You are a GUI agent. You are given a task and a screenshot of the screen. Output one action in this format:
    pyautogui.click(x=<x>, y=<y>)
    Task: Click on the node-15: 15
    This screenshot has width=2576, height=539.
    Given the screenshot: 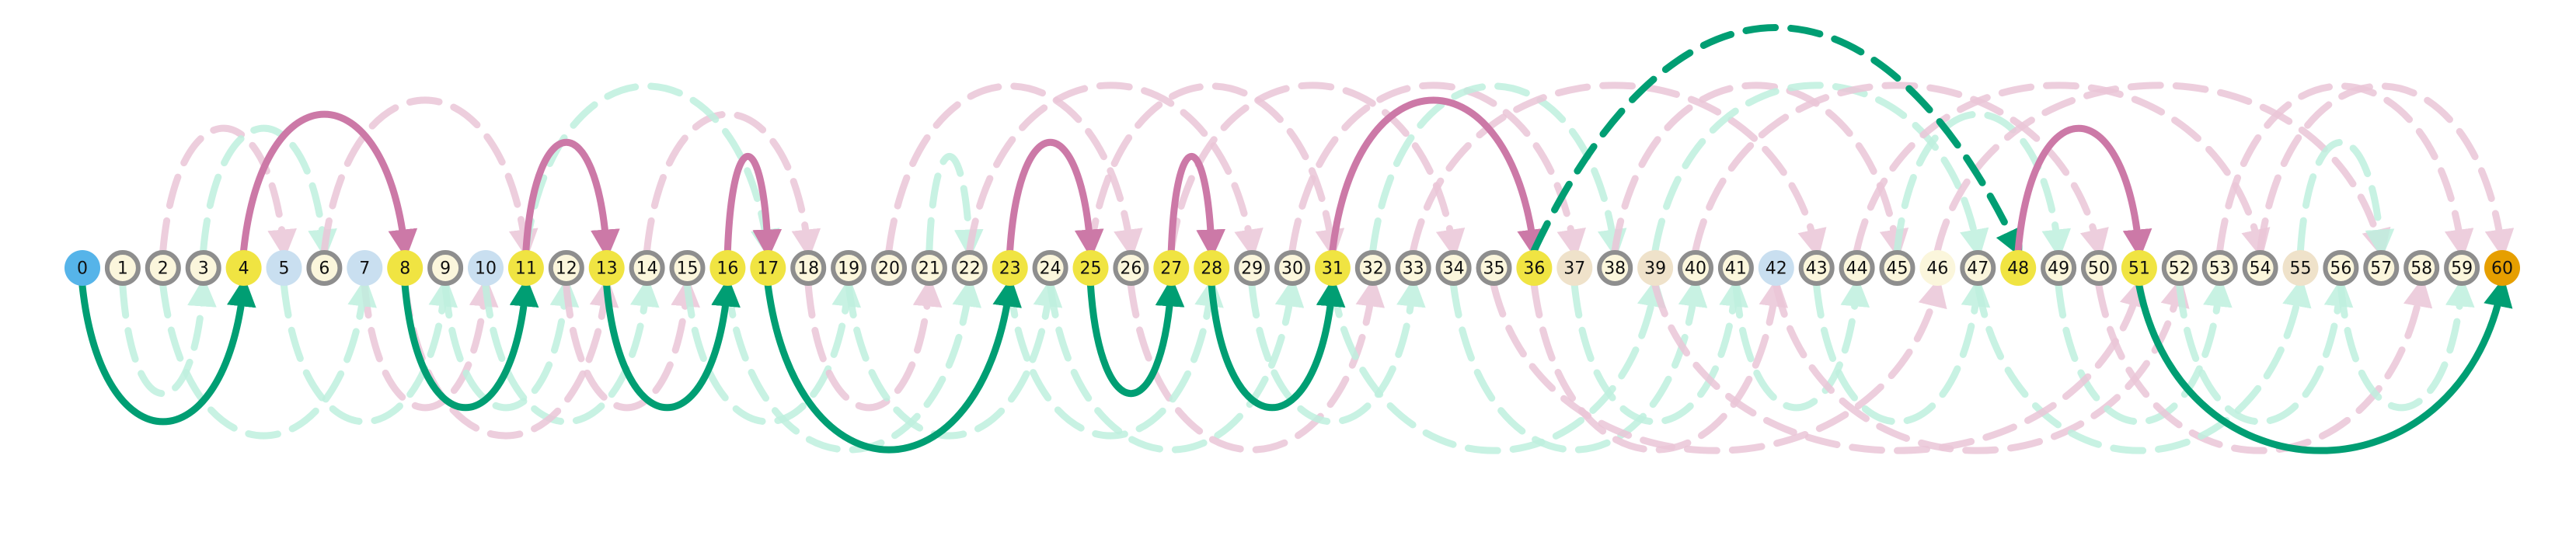 What is the action you would take?
    pyautogui.click(x=687, y=268)
    